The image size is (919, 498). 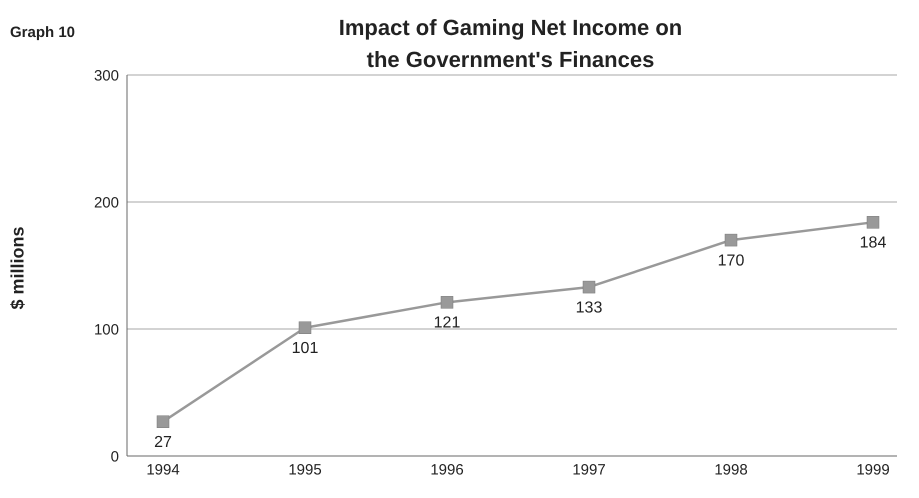 I want to click on data-label: 133, so click(x=589, y=307).